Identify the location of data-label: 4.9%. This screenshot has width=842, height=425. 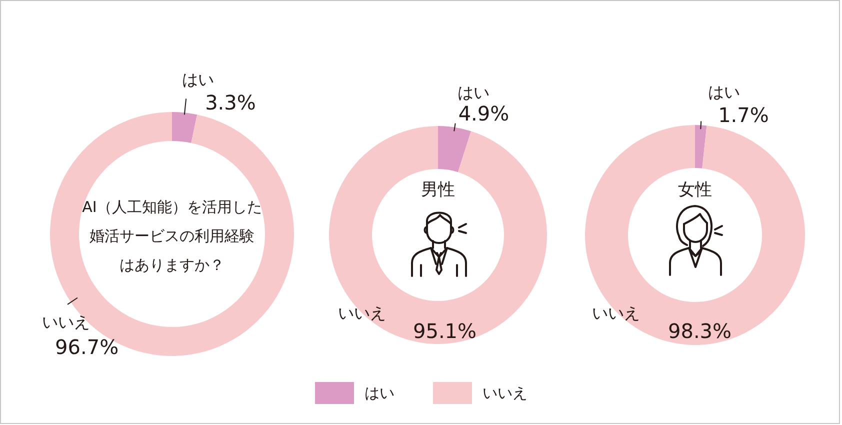
(484, 113).